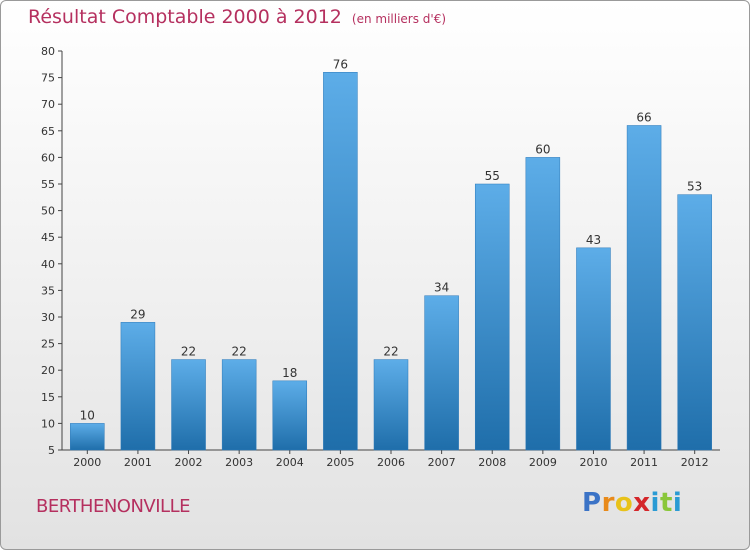  Describe the element at coordinates (289, 373) in the screenshot. I see `bar-value-label: 18` at that location.